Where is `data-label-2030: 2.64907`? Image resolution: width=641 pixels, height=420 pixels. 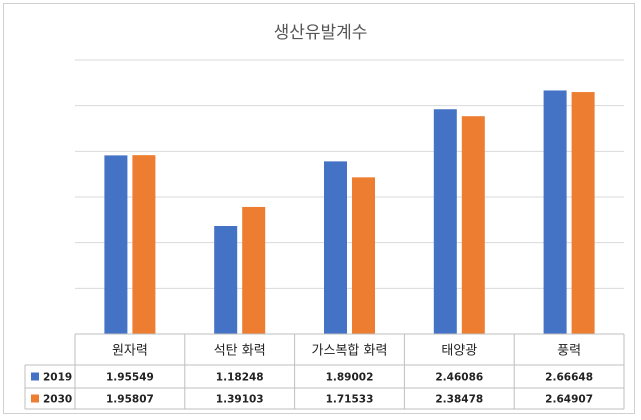
data-label-2030: 2.64907 is located at coordinates (569, 400).